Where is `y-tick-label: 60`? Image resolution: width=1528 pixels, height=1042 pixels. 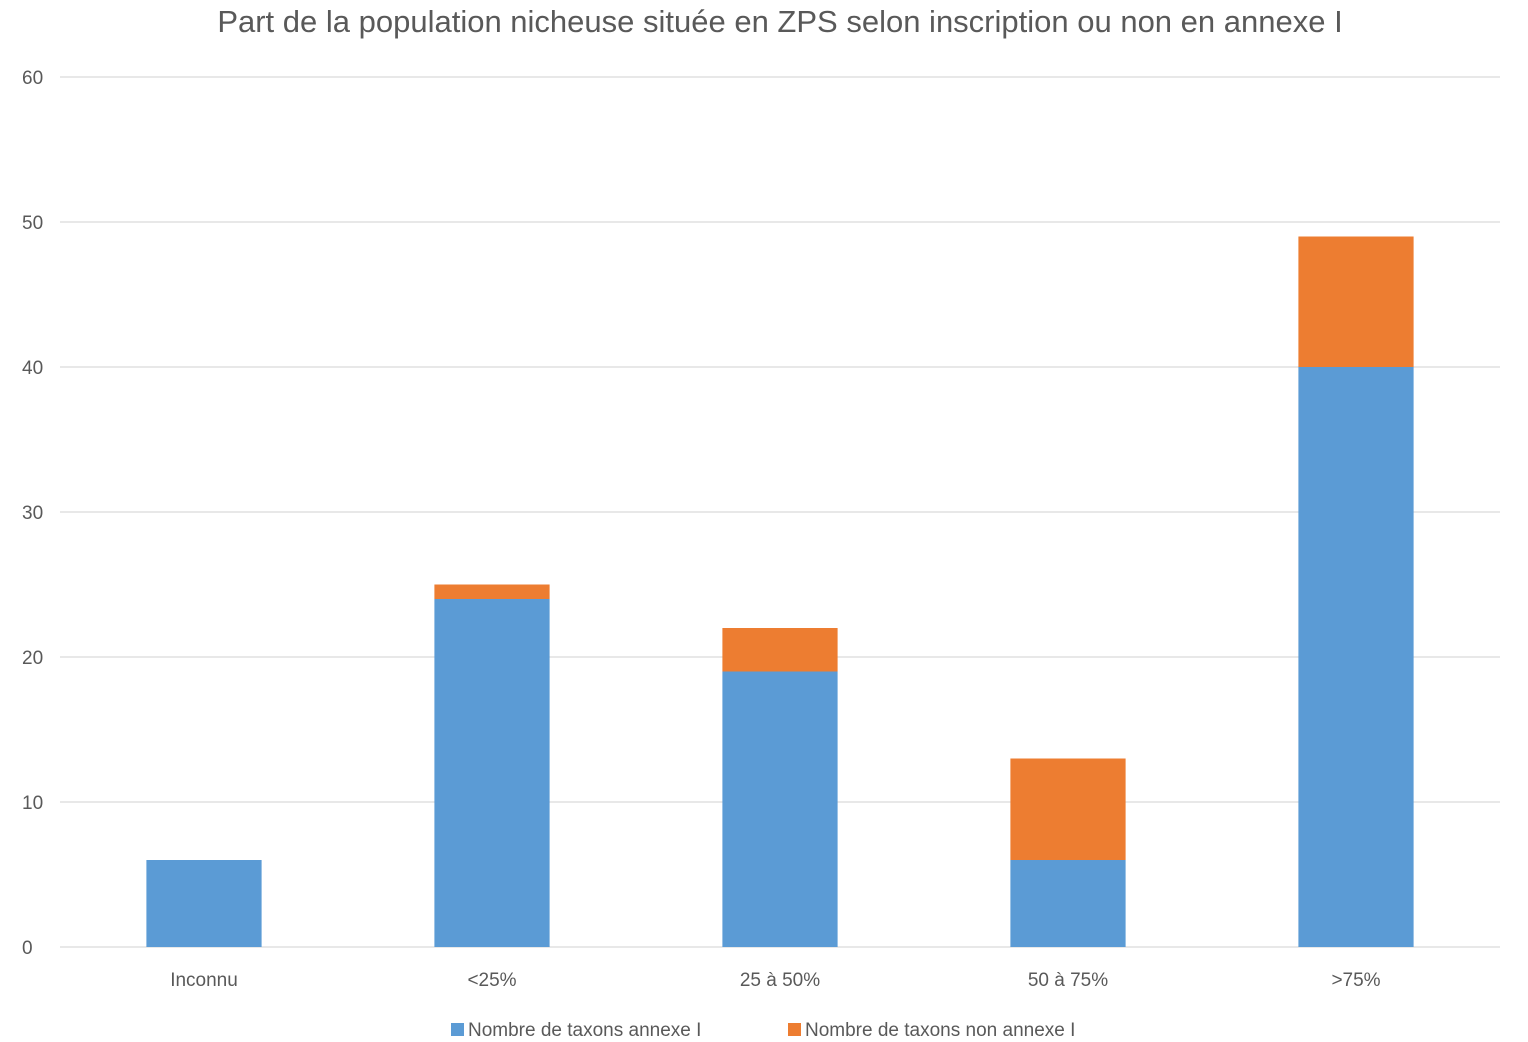 y-tick-label: 60 is located at coordinates (32, 78).